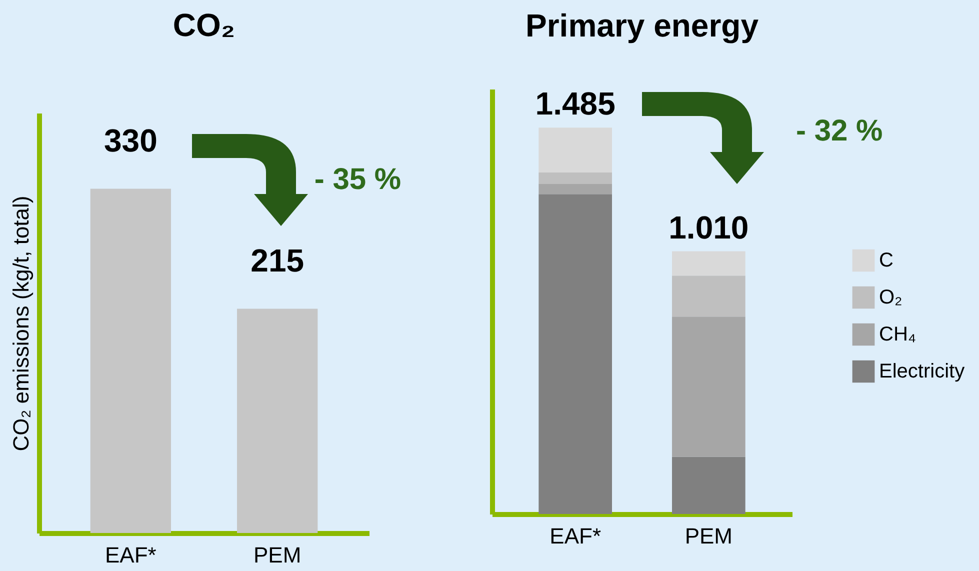  Describe the element at coordinates (642, 26) in the screenshot. I see `chart-title: Primary energy` at that location.